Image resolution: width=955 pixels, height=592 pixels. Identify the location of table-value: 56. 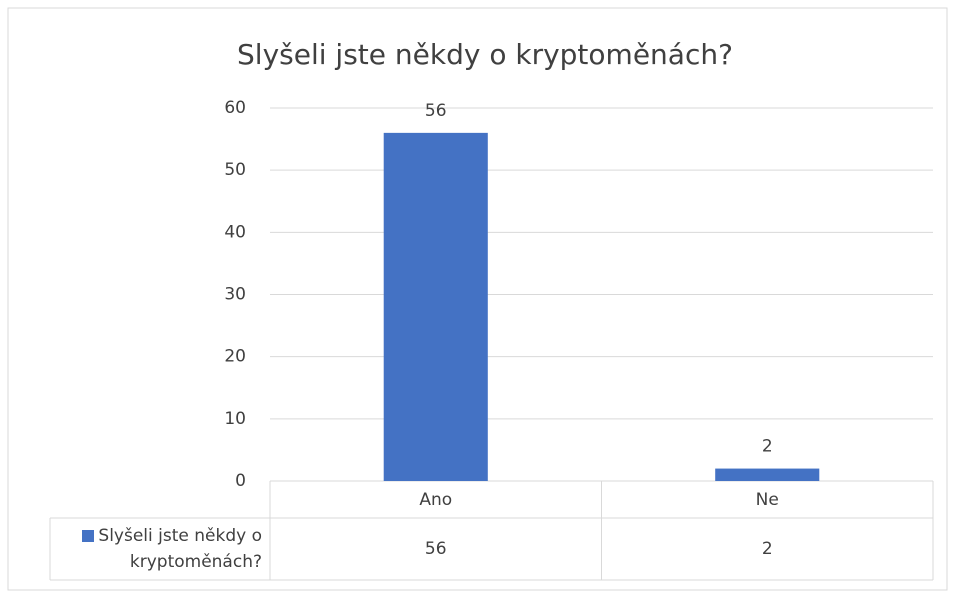
(436, 549).